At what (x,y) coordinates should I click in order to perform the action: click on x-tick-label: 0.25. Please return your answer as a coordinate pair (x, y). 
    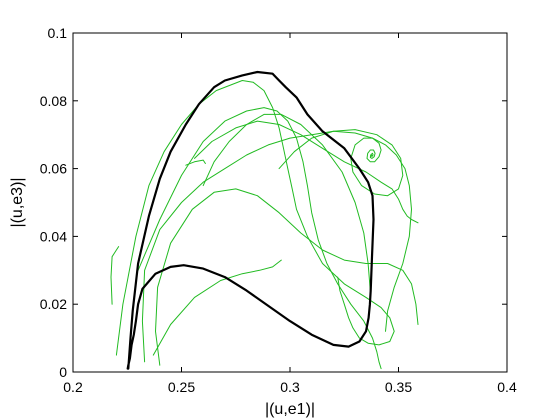
    Looking at the image, I should click on (181, 387).